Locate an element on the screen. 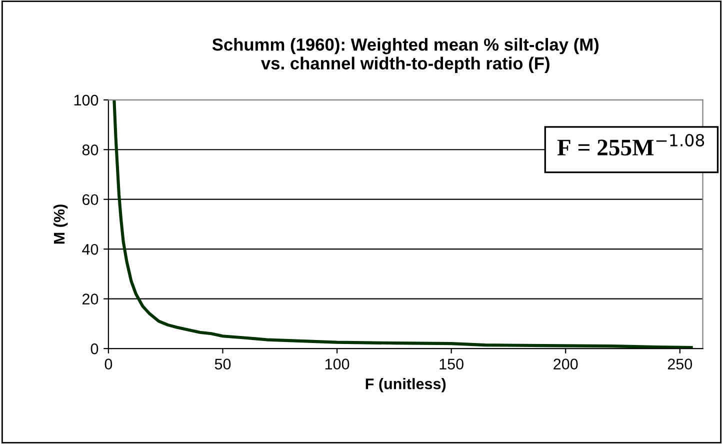 The width and height of the screenshot is (723, 444). x-tick-label: 150 is located at coordinates (452, 364).